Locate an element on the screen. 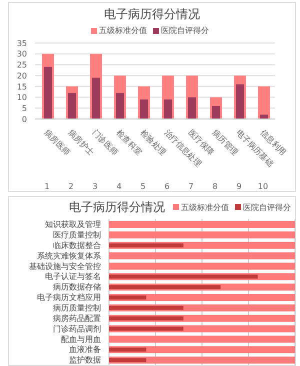  y-tick-label: 0 is located at coordinates (24, 119).